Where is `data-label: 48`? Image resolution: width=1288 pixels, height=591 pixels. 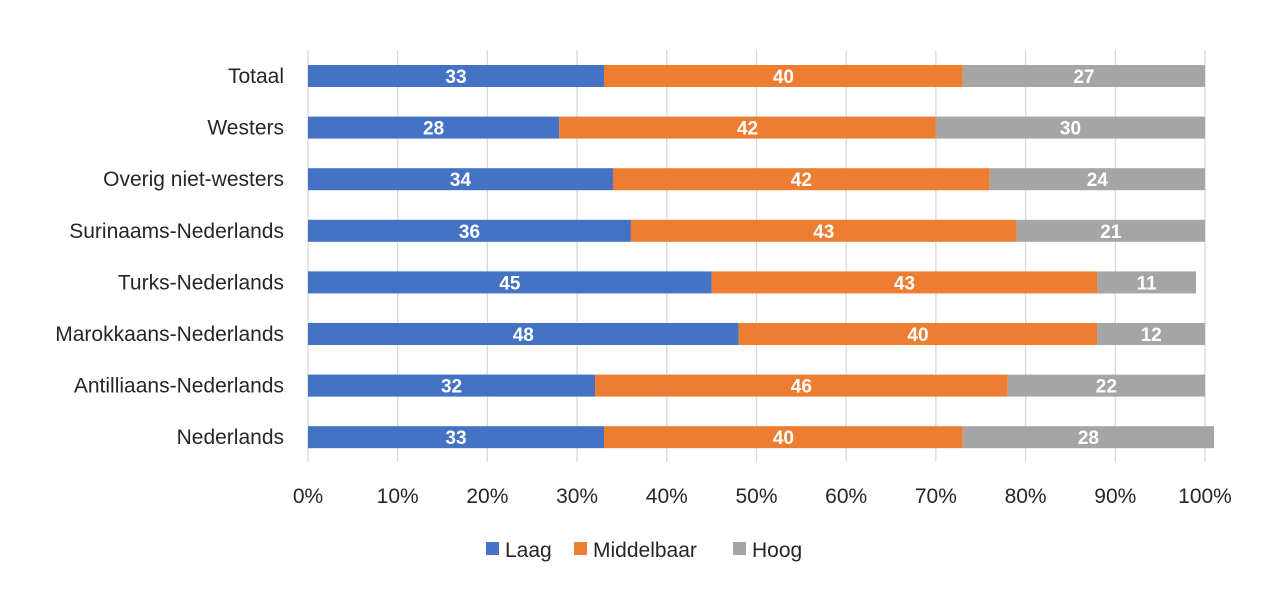 data-label: 48 is located at coordinates (523, 335).